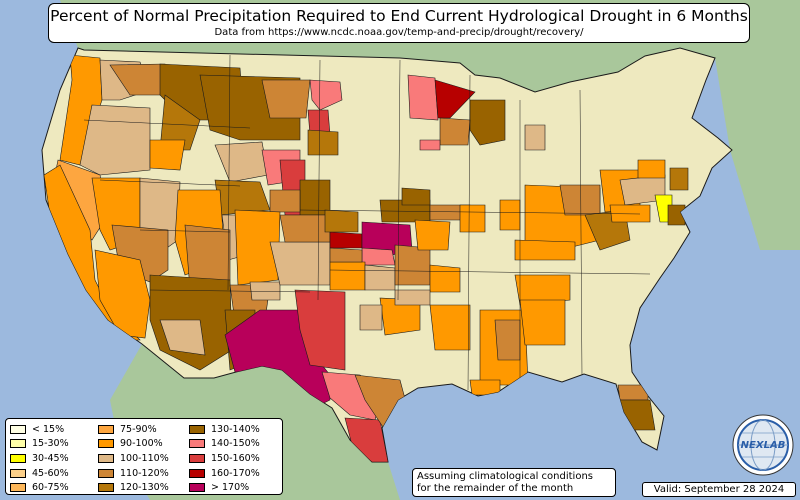 The height and width of the screenshot is (500, 800). I want to click on legend-item: > 170%, so click(224, 487).